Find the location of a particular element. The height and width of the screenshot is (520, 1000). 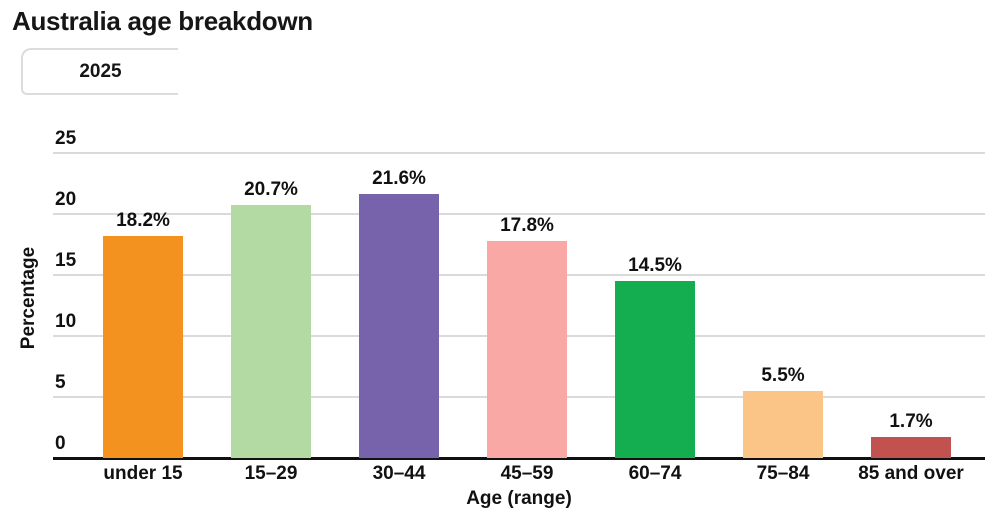

x-tick-label: 15–29 is located at coordinates (271, 473).